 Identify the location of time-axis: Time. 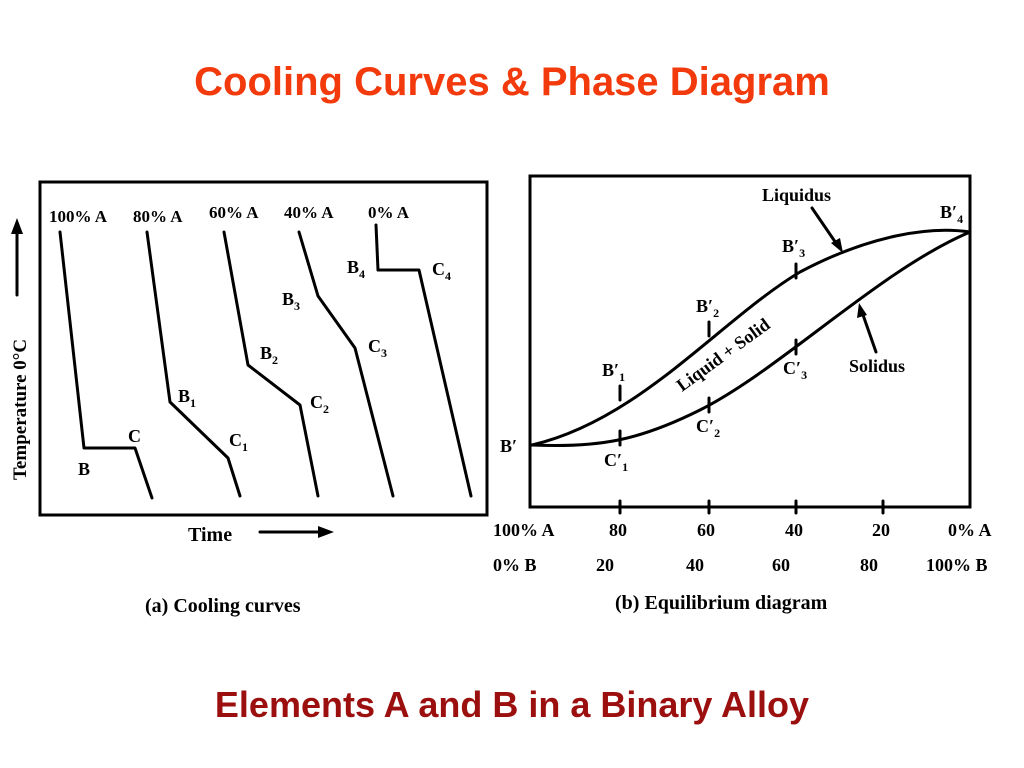
(261, 535).